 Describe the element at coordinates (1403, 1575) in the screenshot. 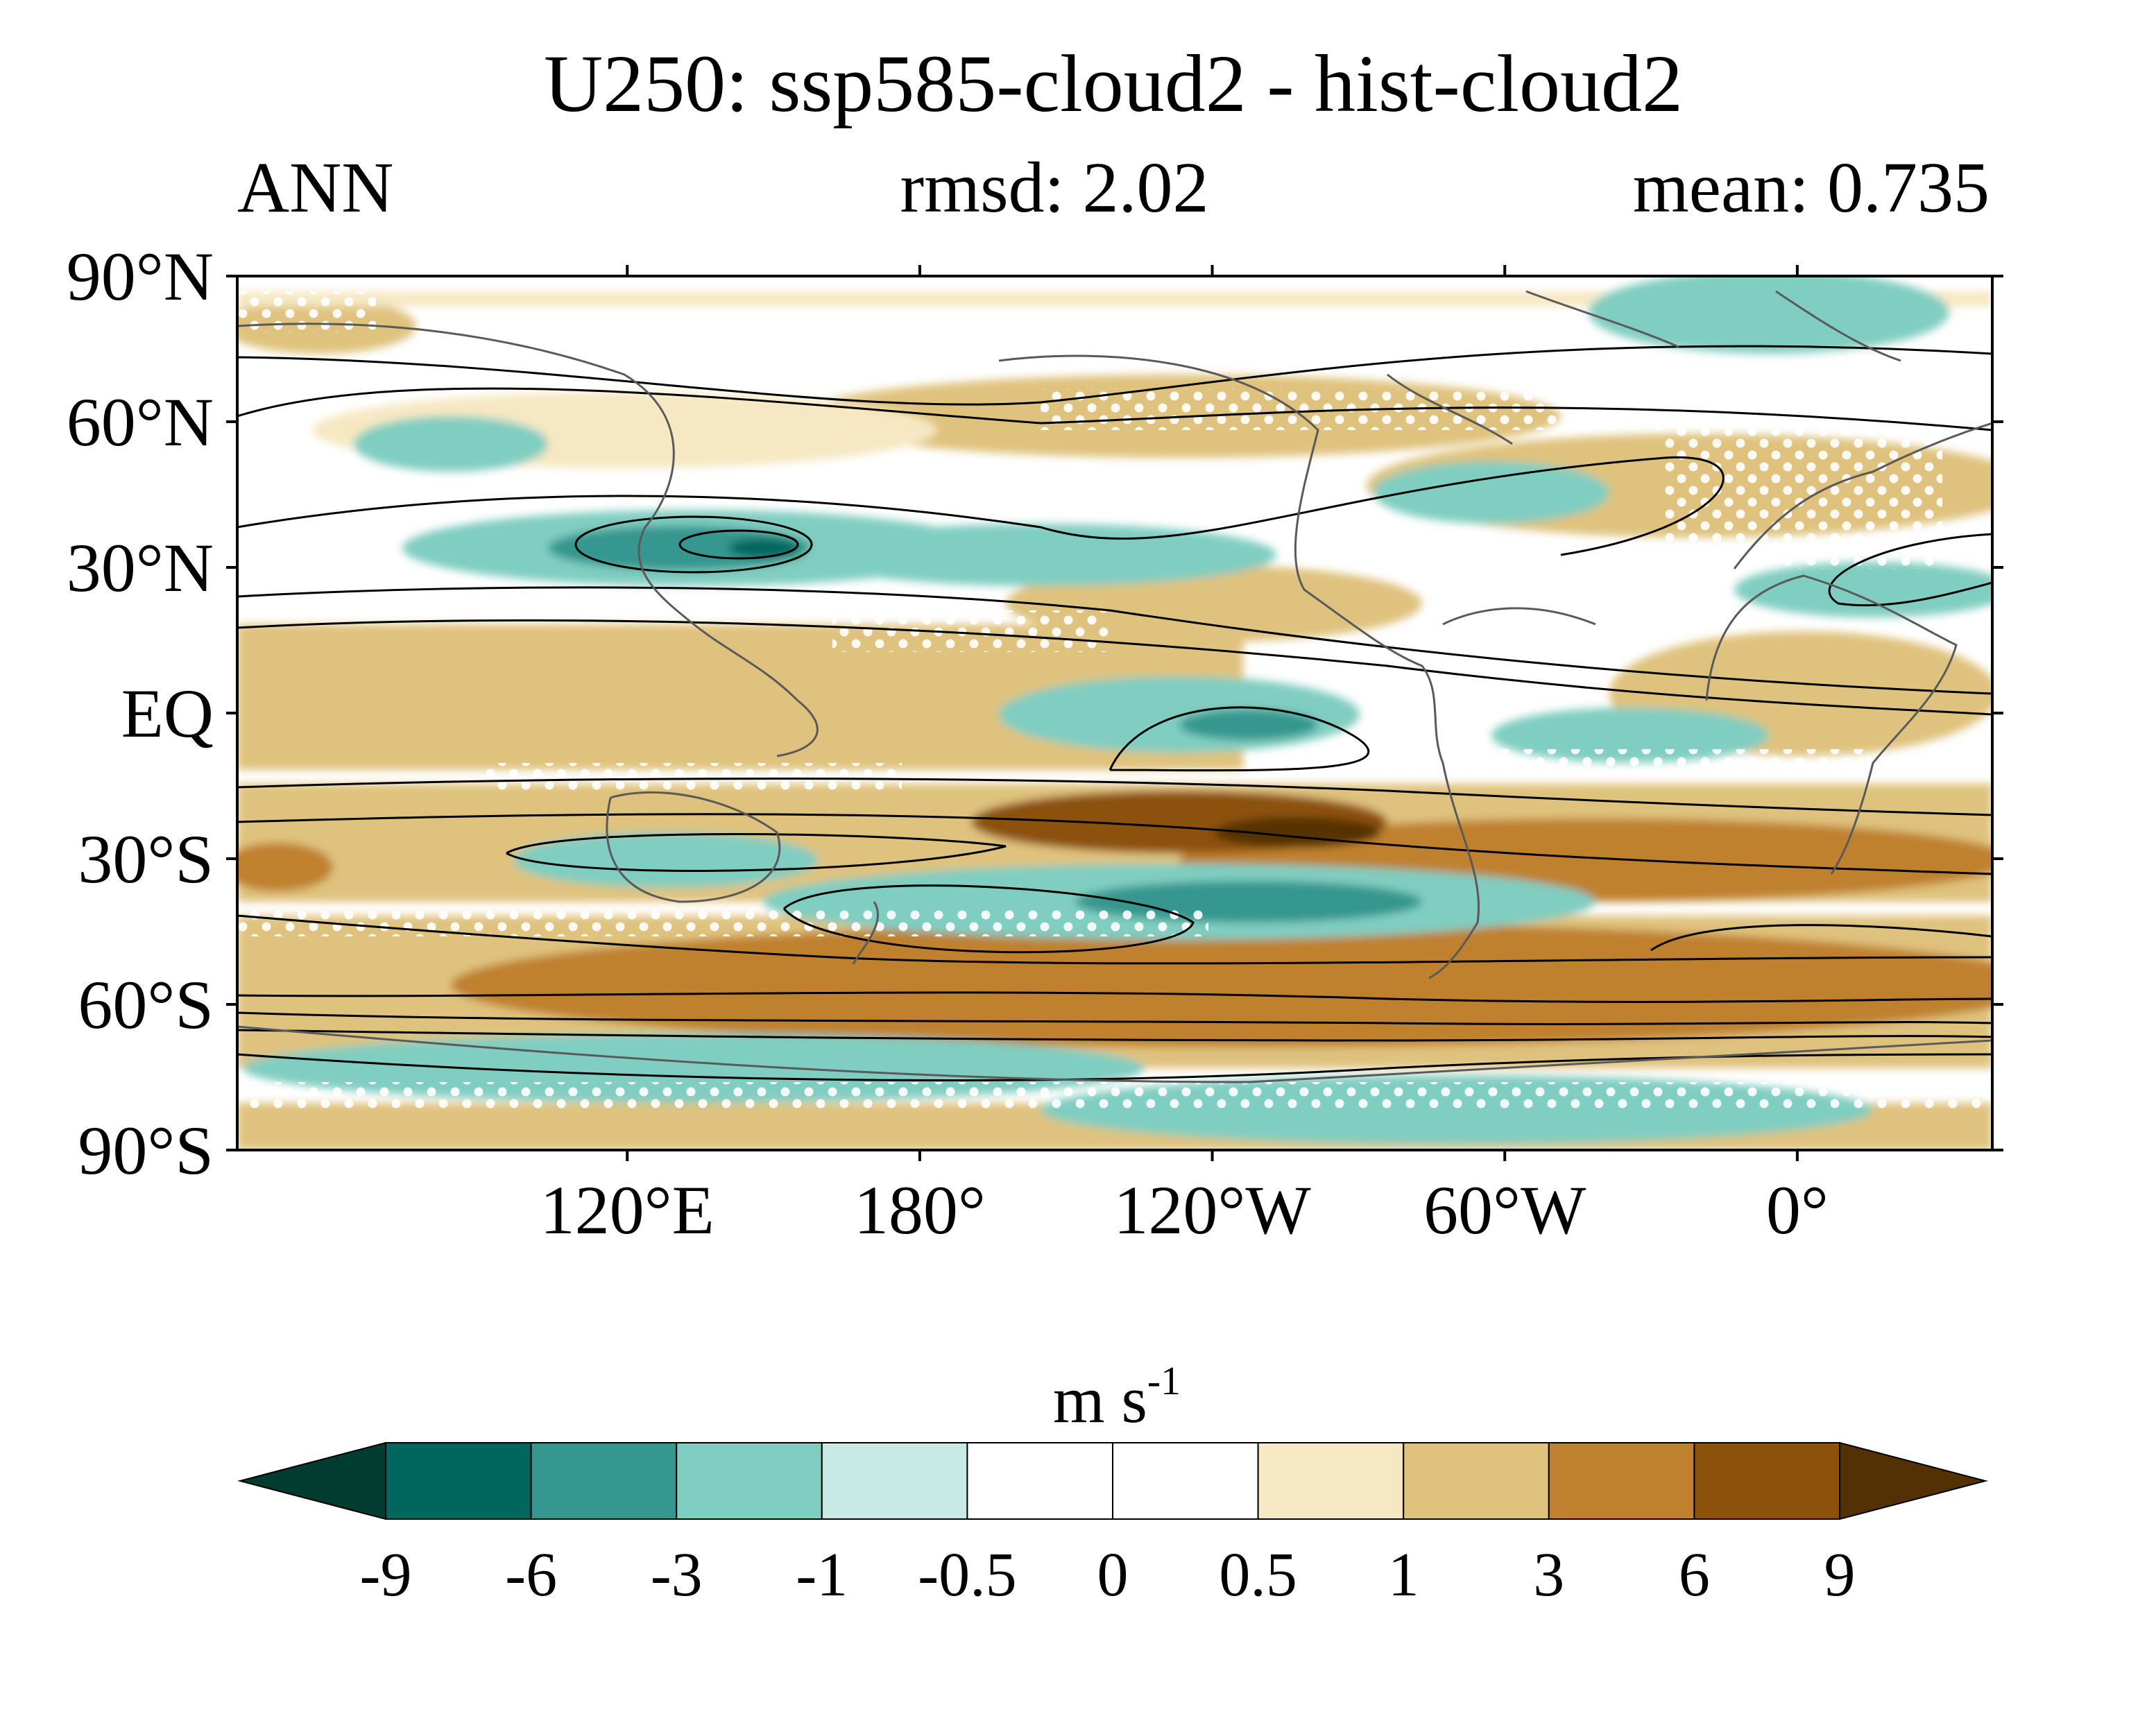

I see `colorbar-tick-label: 1` at that location.